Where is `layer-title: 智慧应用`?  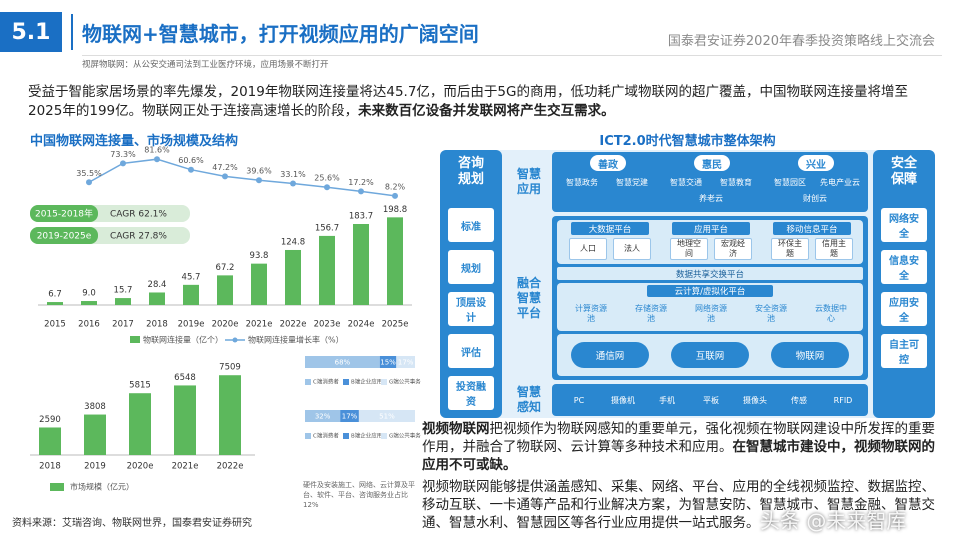
layer-title: 智慧应用 is located at coordinates (528, 181).